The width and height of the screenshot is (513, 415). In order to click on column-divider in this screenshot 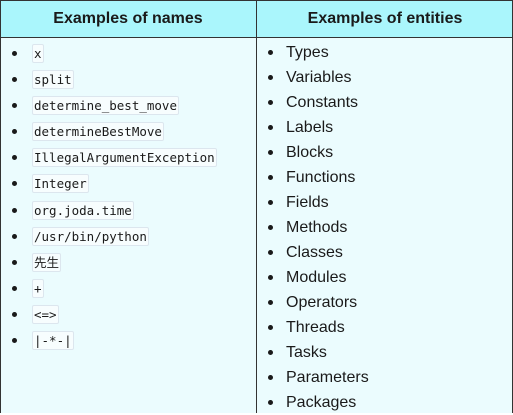, I will do `click(256, 206)`.